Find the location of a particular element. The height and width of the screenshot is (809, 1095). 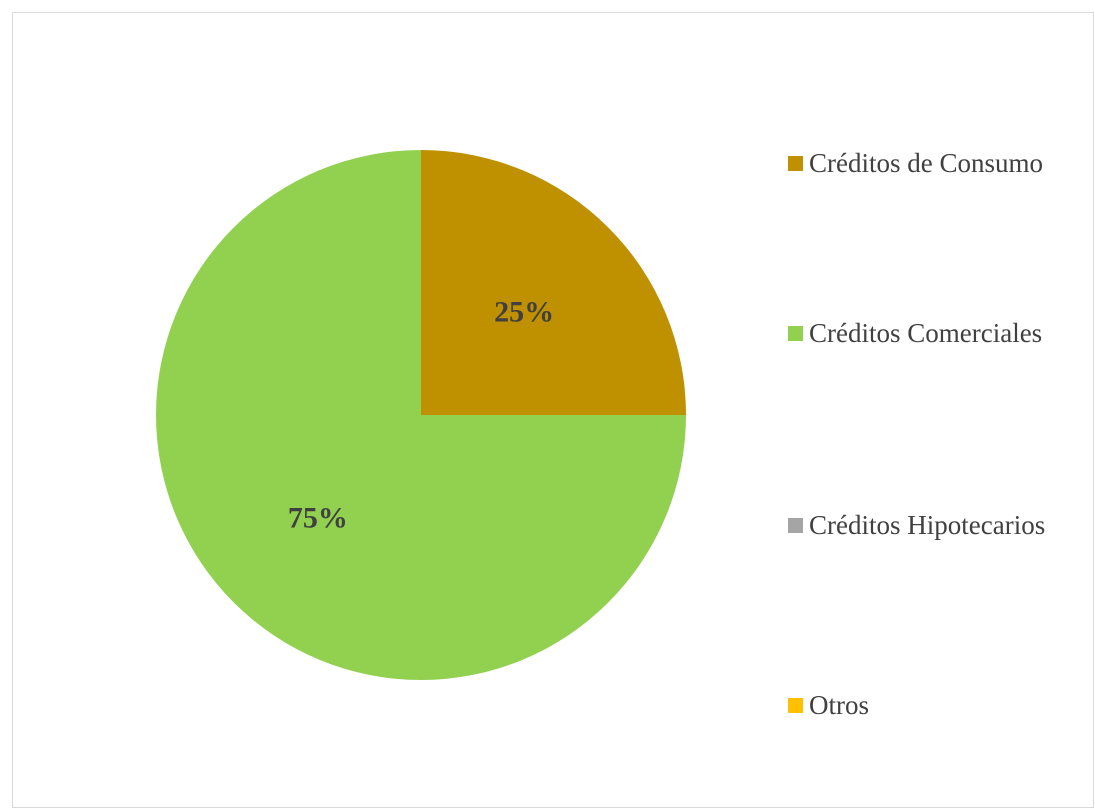

legend-label: Otros is located at coordinates (839, 705).